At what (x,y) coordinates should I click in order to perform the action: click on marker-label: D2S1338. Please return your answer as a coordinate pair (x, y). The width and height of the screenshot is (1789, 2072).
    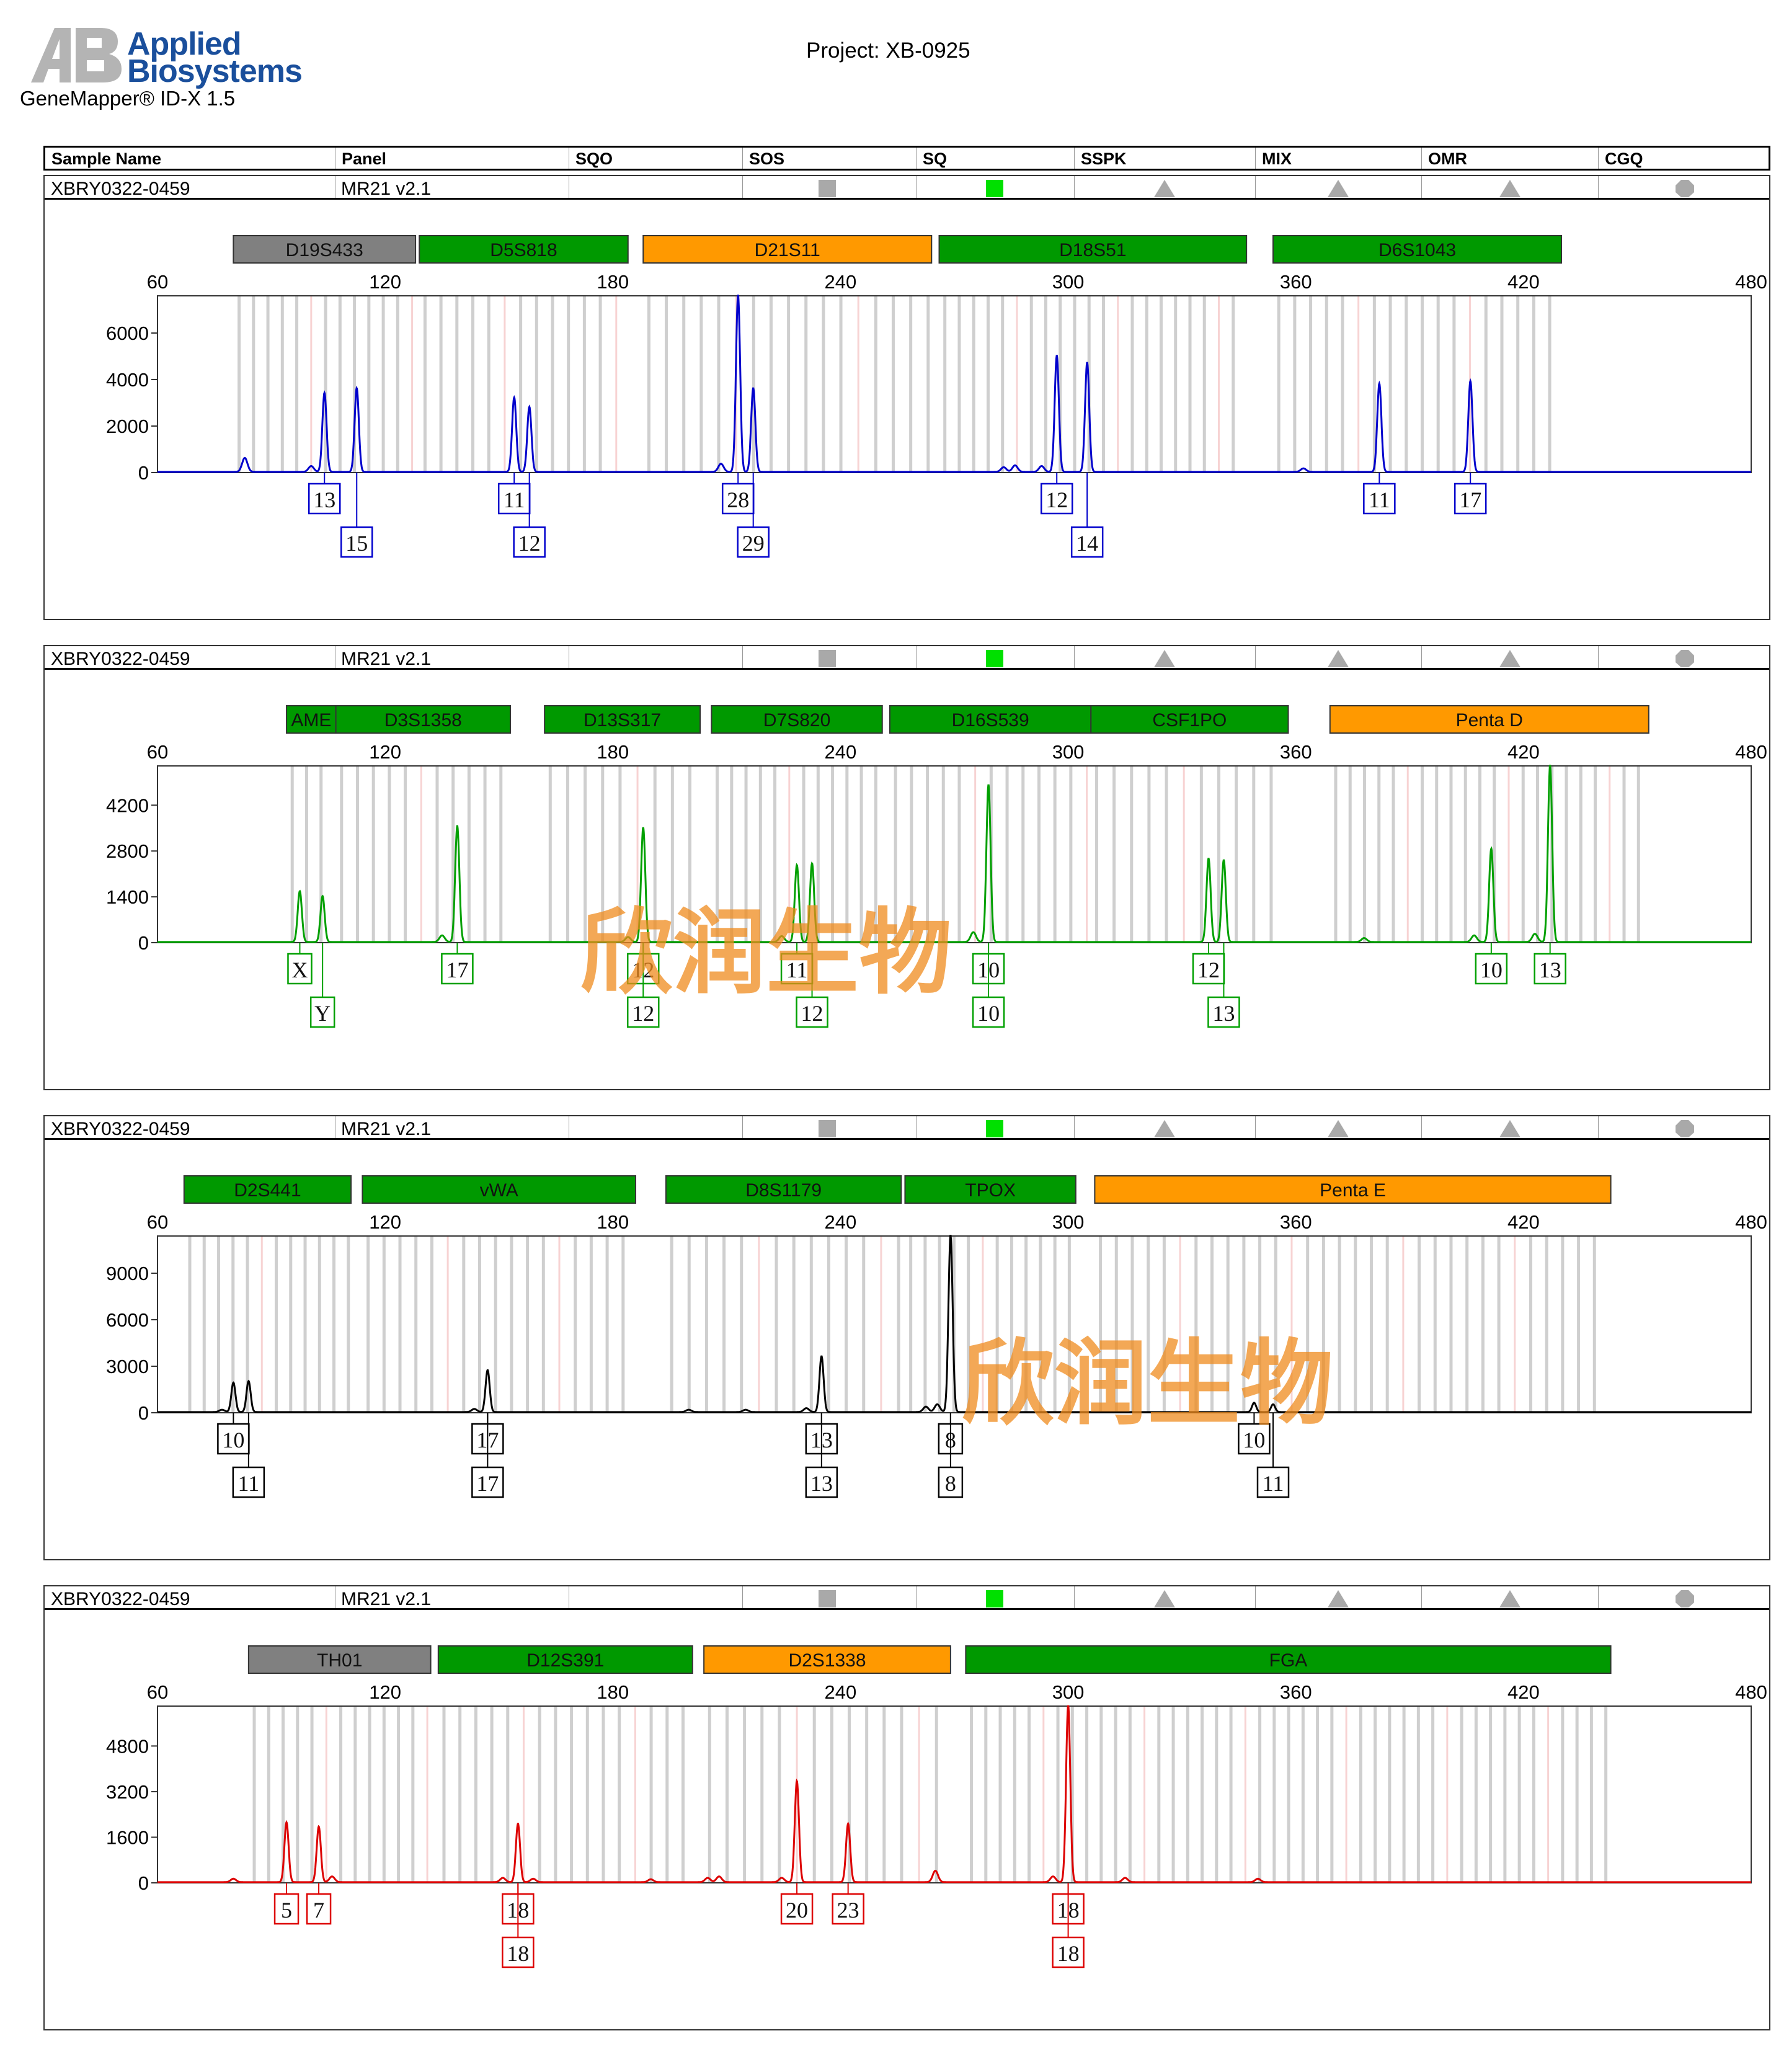
    Looking at the image, I should click on (827, 1661).